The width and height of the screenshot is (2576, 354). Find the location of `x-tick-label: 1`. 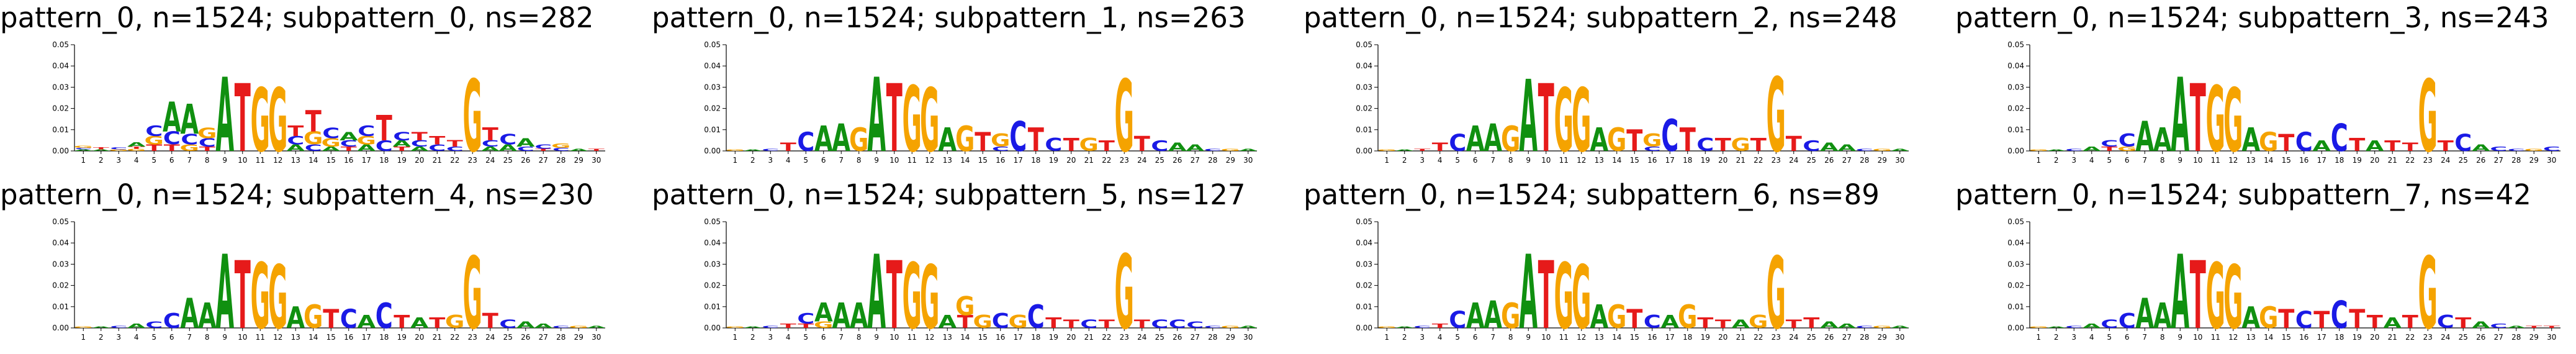

x-tick-label: 1 is located at coordinates (1386, 160).